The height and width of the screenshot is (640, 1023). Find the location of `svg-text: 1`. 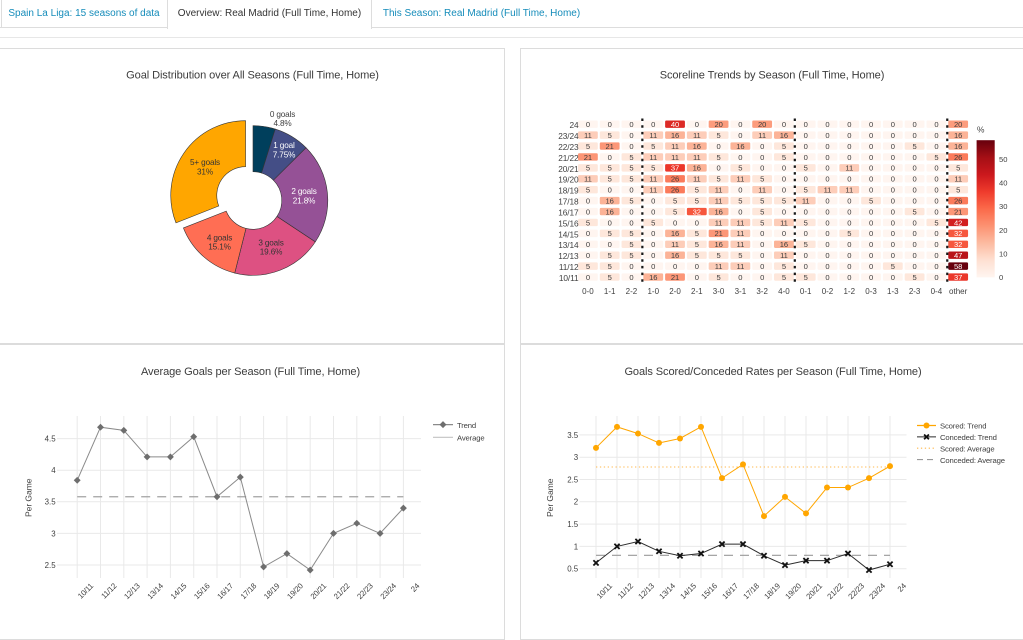

svg-text: 1 is located at coordinates (576, 546).